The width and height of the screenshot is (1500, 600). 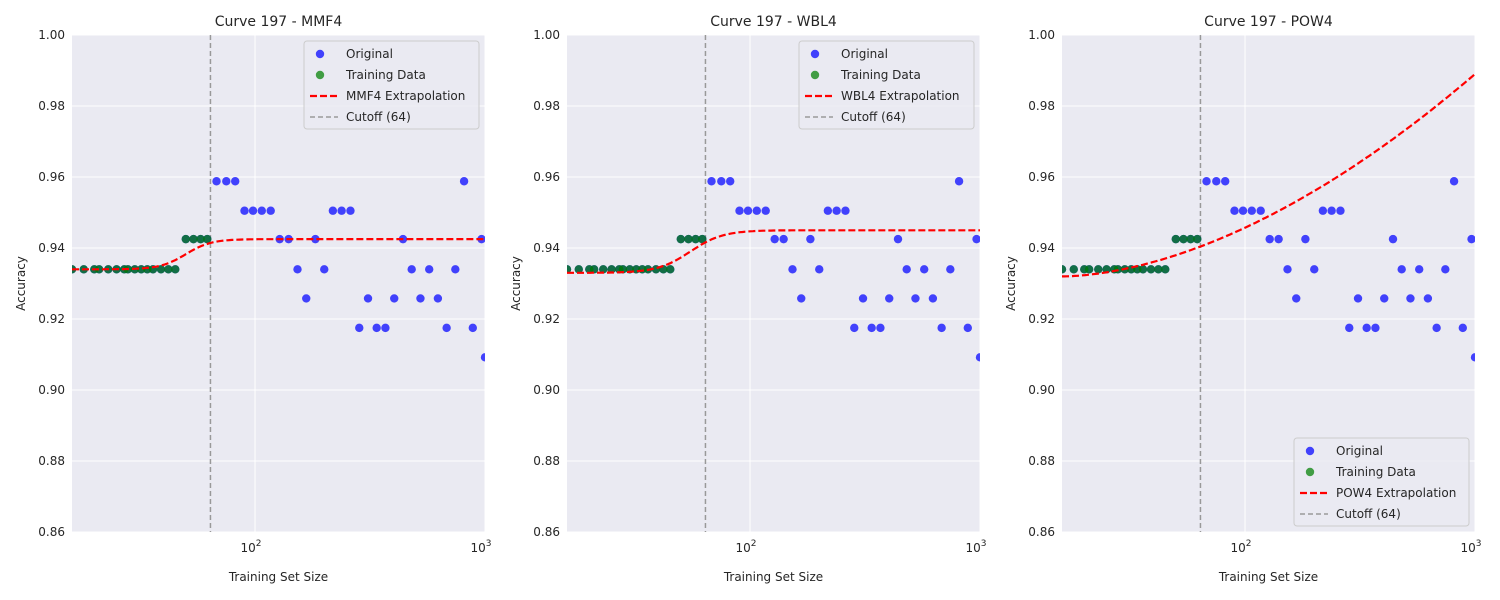 What do you see at coordinates (51, 532) in the screenshot?
I see `panel-1-y-tick-label: 0.86` at bounding box center [51, 532].